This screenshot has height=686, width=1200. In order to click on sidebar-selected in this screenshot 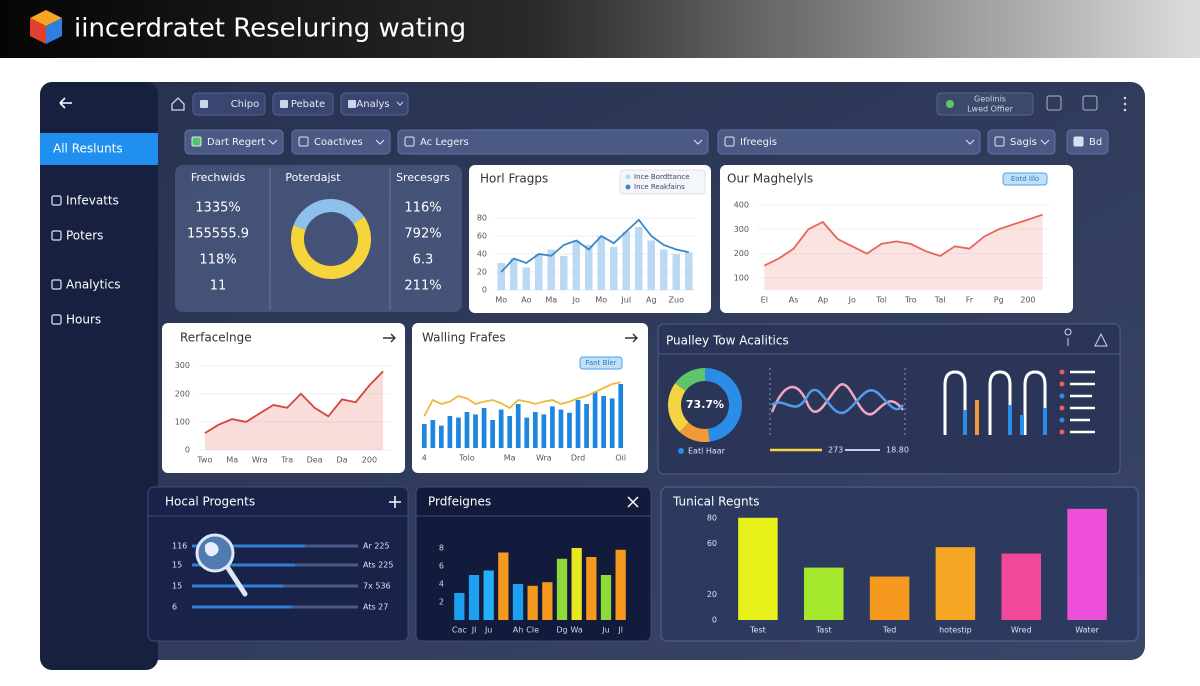, I will do `click(99, 149)`.